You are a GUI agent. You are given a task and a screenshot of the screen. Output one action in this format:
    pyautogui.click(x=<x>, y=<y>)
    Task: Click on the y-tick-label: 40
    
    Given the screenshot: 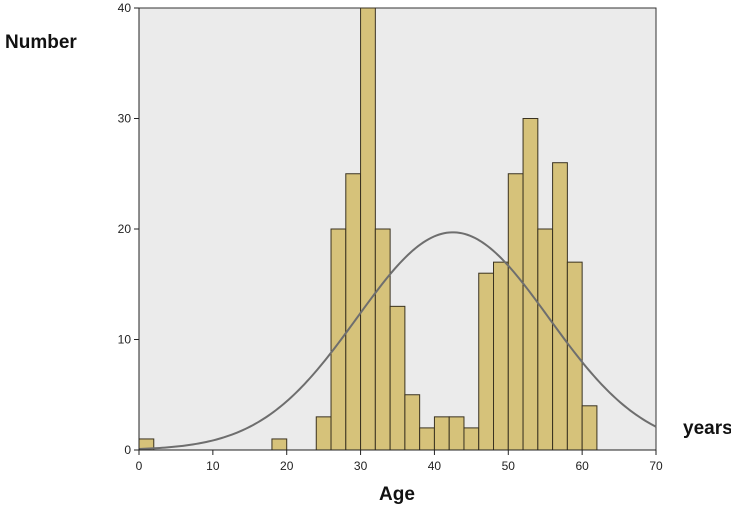 What is the action you would take?
    pyautogui.click(x=125, y=8)
    